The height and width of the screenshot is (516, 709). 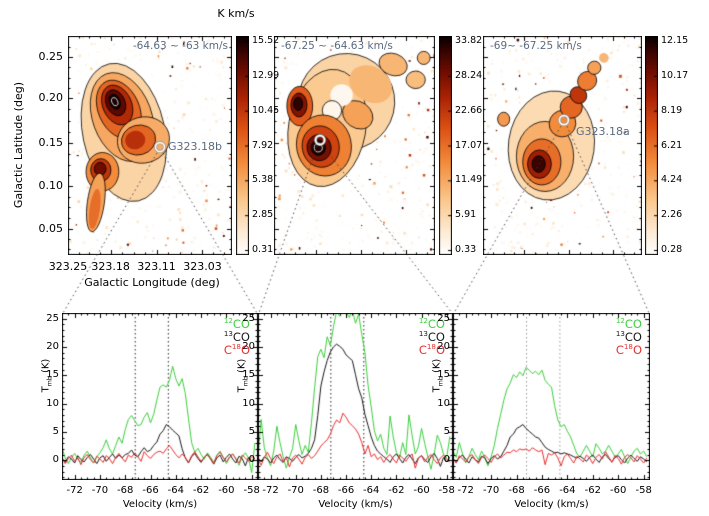 I want to click on map-x-tick-label: 323.03, so click(x=202, y=266).